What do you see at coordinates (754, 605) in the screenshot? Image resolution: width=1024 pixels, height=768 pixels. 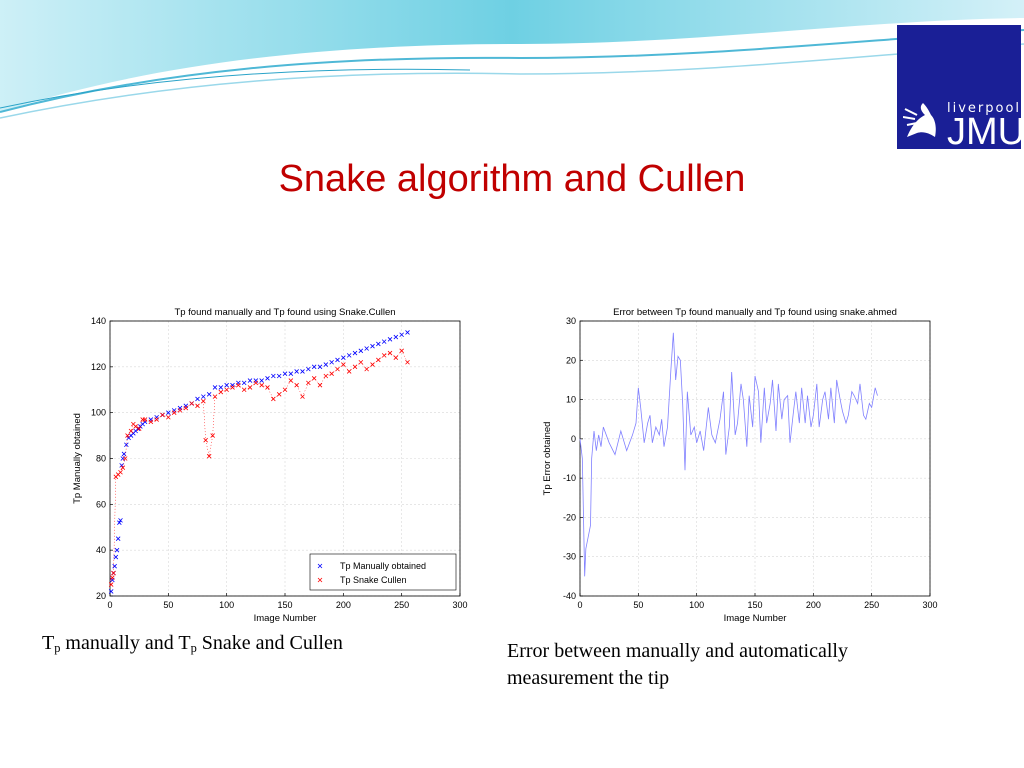 I see `x-tick-label: 150` at bounding box center [754, 605].